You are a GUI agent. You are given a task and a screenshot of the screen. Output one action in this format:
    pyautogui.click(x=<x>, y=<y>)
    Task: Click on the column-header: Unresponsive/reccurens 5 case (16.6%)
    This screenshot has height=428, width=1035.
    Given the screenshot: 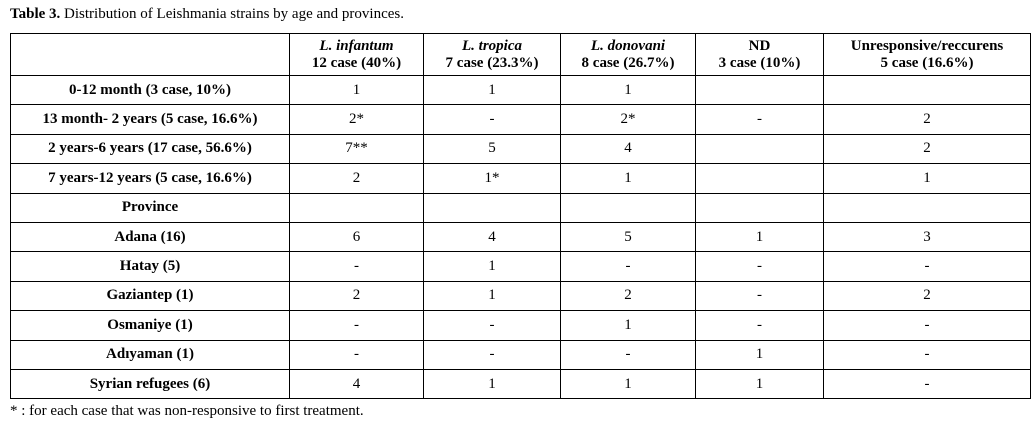 What is the action you would take?
    pyautogui.click(x=927, y=54)
    